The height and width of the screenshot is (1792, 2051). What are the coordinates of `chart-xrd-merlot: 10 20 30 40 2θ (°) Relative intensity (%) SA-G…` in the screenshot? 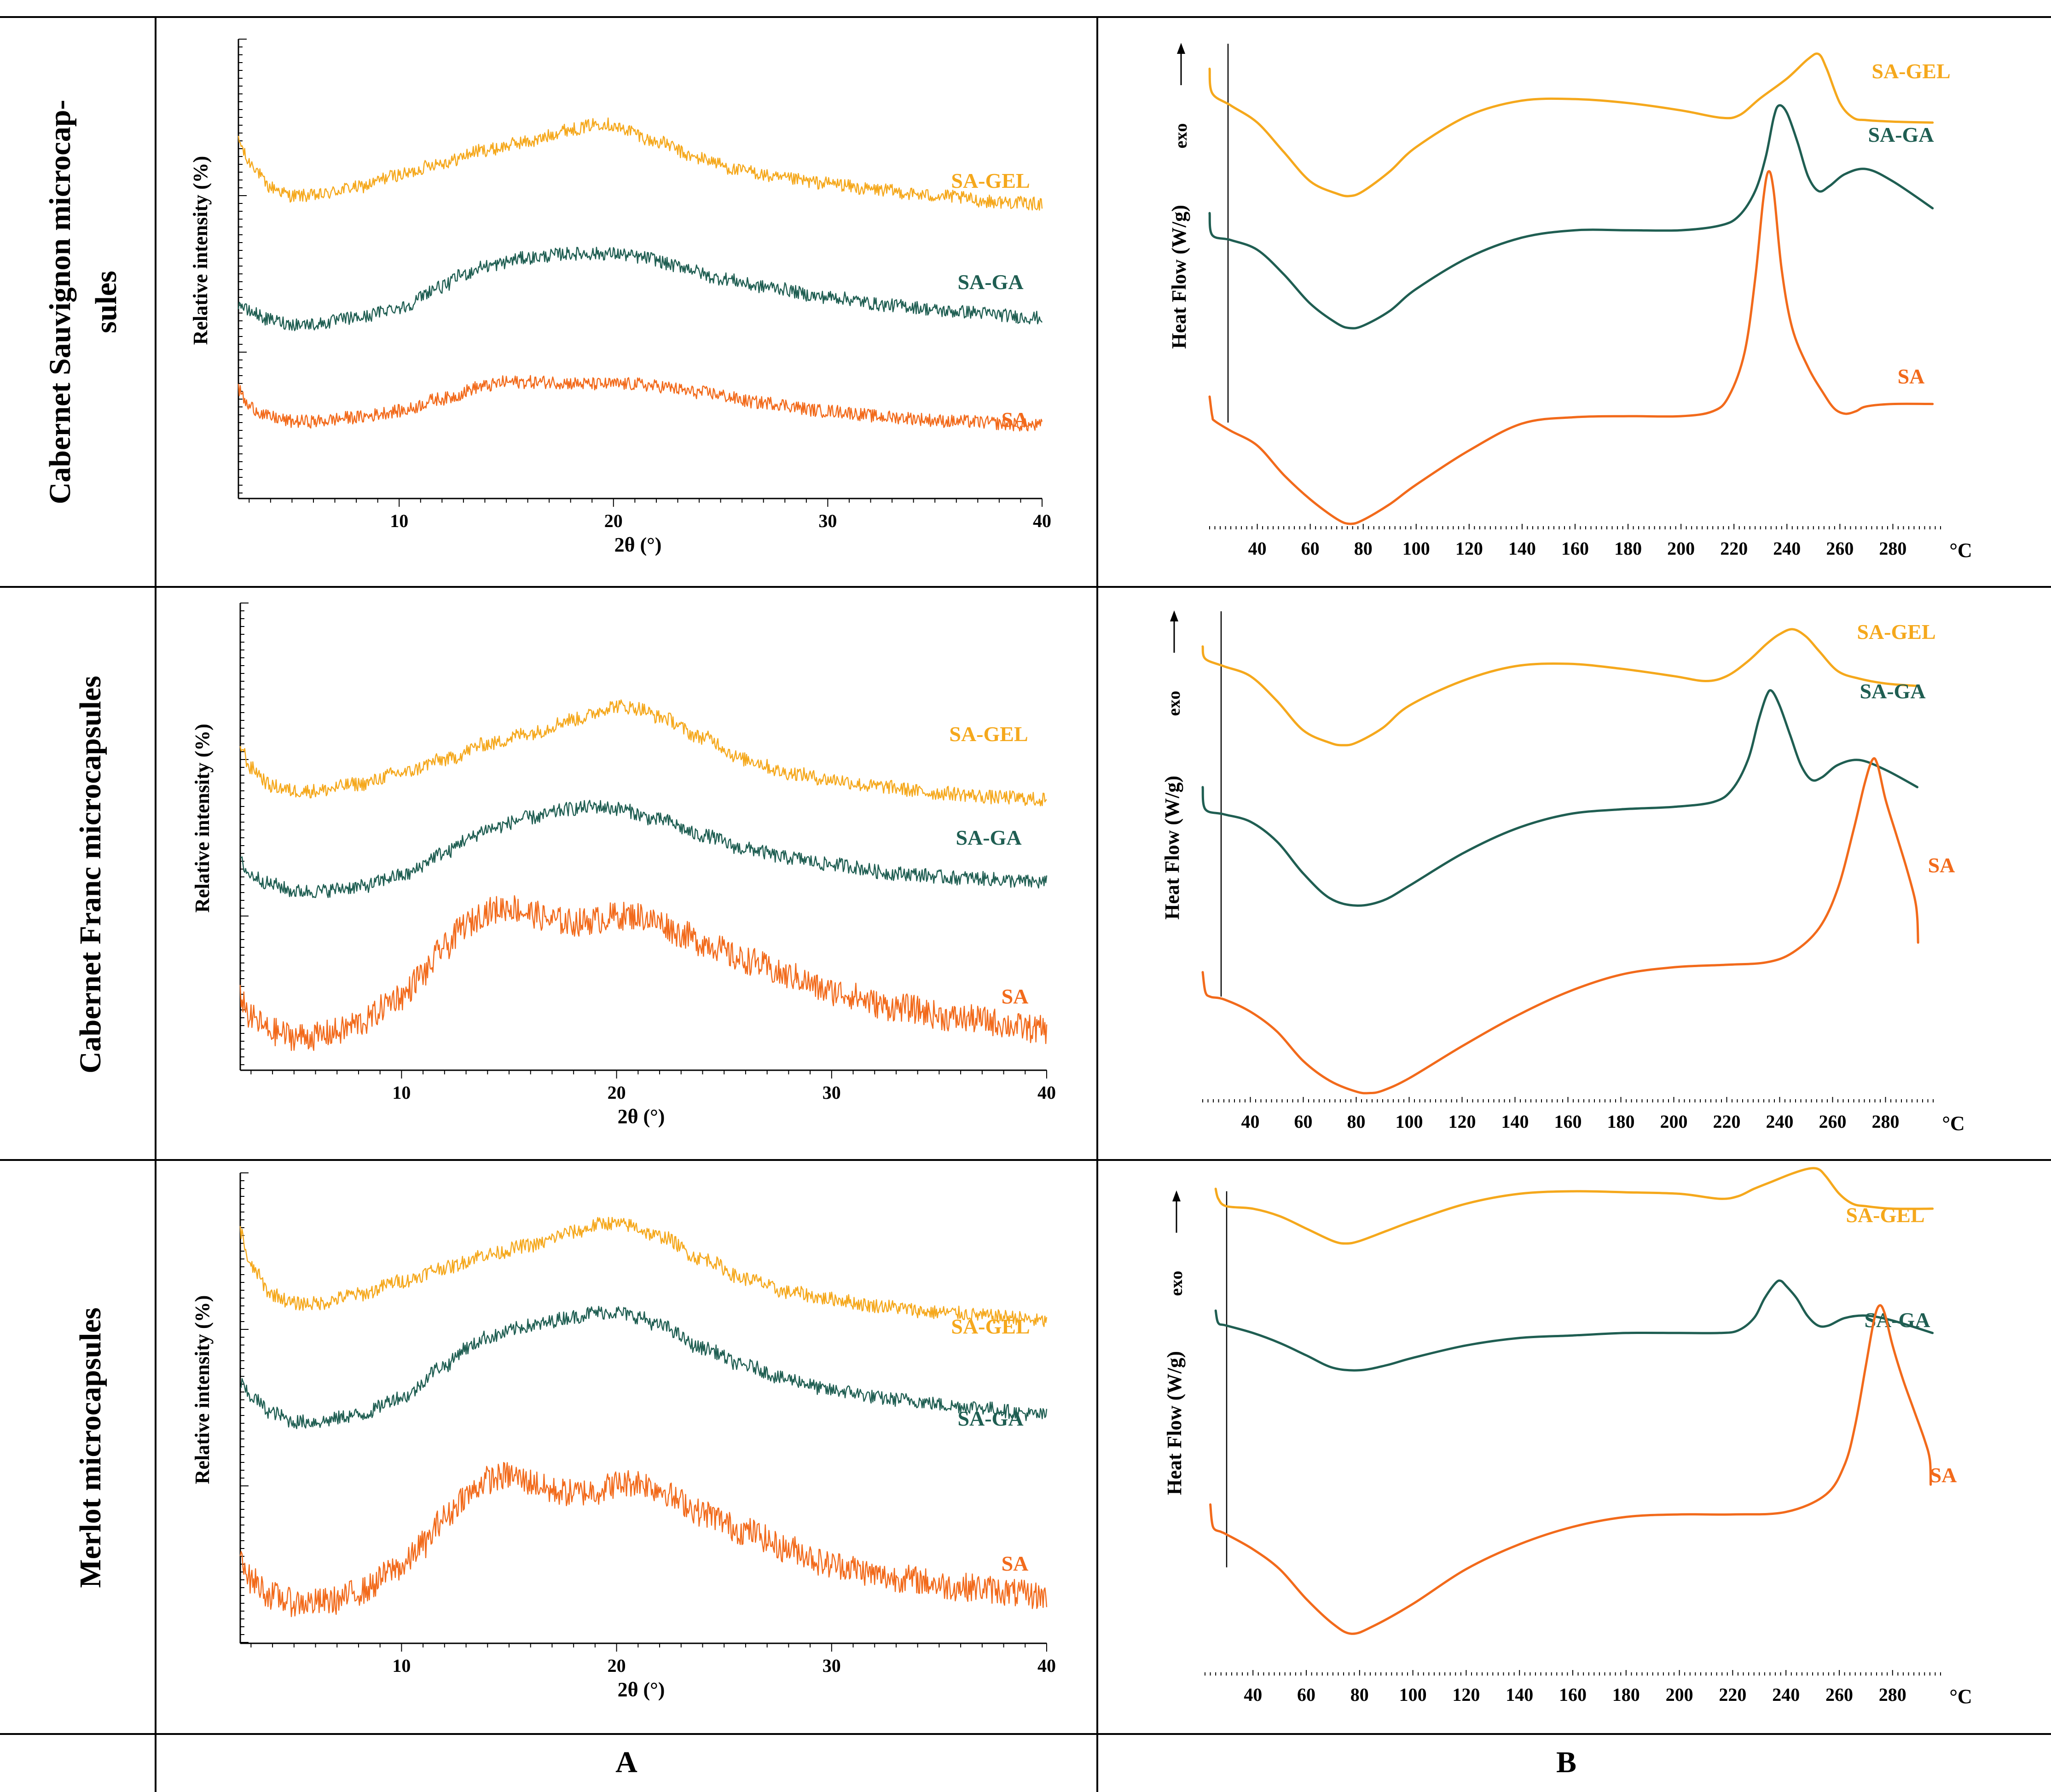 It's located at (624, 1436).